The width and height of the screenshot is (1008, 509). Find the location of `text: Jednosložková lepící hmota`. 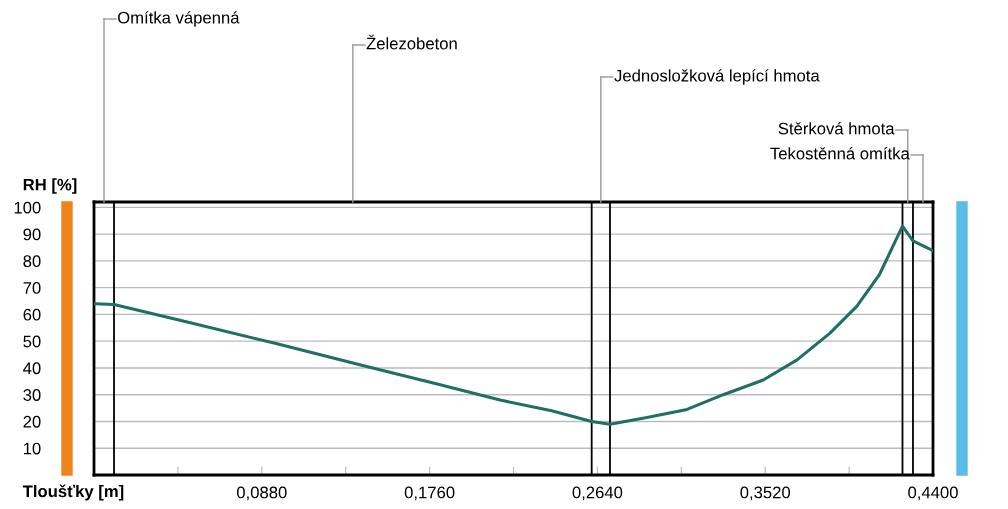

text: Jednosložková lepící hmota is located at coordinates (717, 77).